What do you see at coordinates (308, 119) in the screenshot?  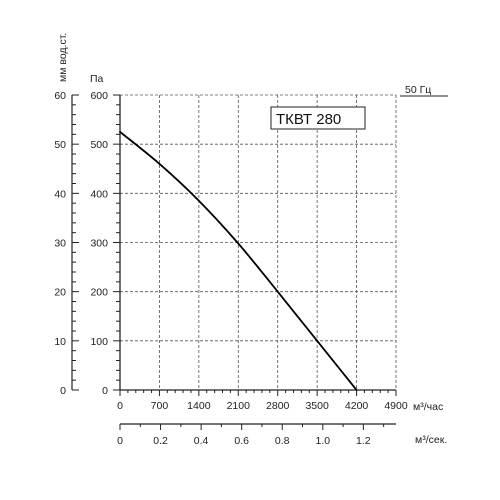 I see `model-label: ТКВТ 280` at bounding box center [308, 119].